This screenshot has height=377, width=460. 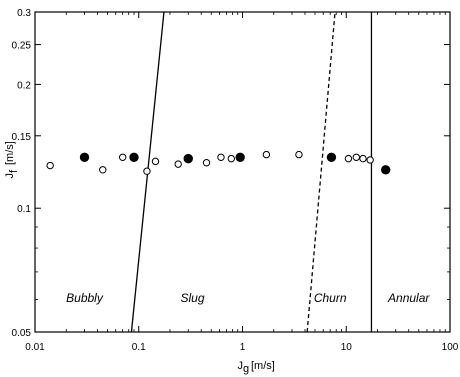 What do you see at coordinates (347, 347) in the screenshot?
I see `x-tick-label: 10` at bounding box center [347, 347].